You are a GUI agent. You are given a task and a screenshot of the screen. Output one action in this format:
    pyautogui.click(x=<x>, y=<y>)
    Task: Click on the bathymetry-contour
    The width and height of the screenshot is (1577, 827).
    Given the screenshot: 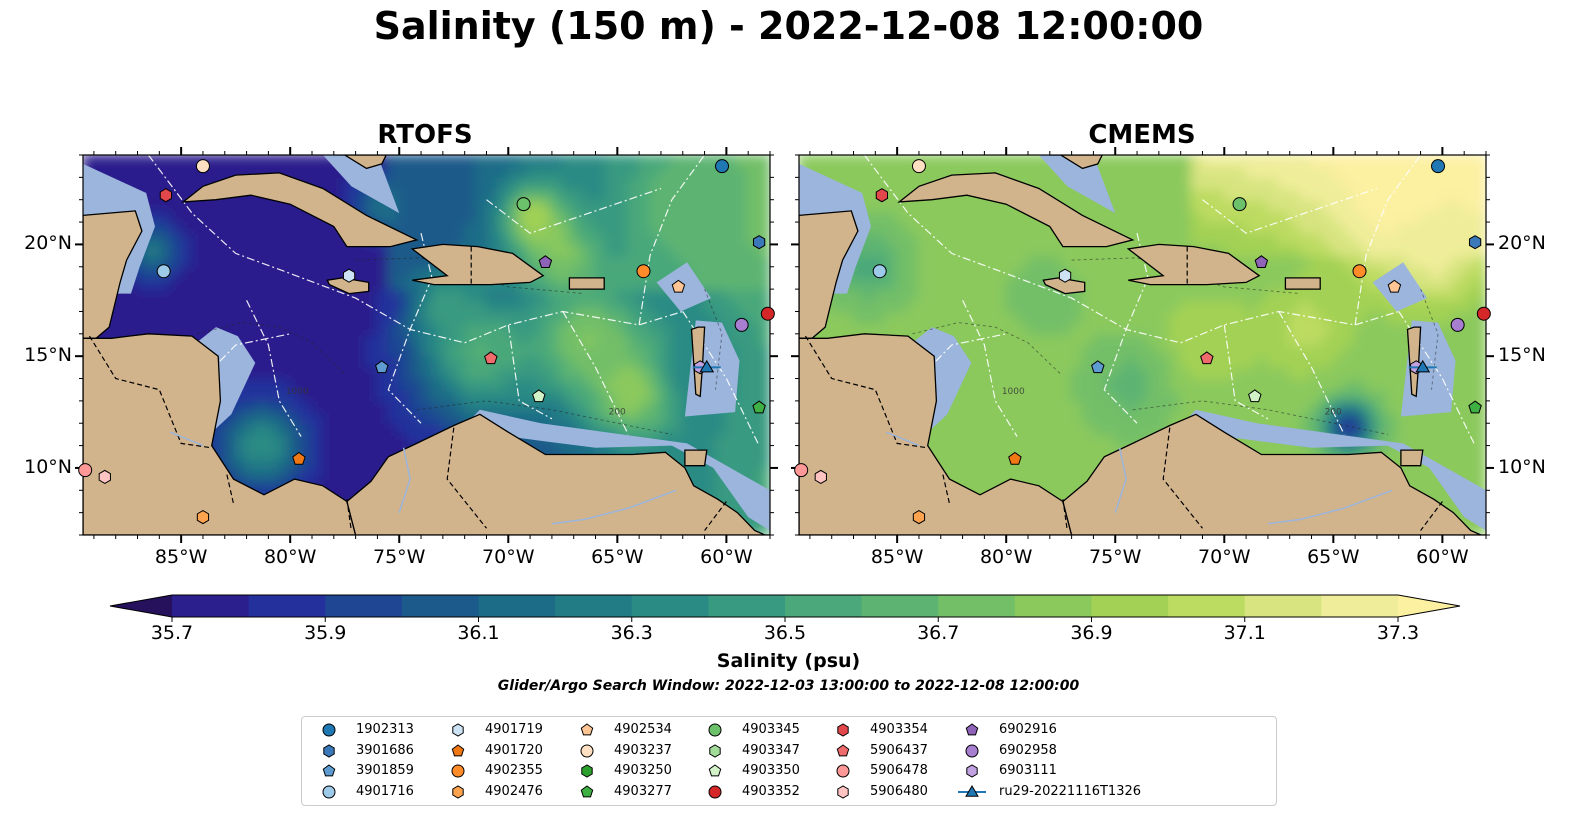 What is the action you would take?
    pyautogui.click(x=1429, y=339)
    